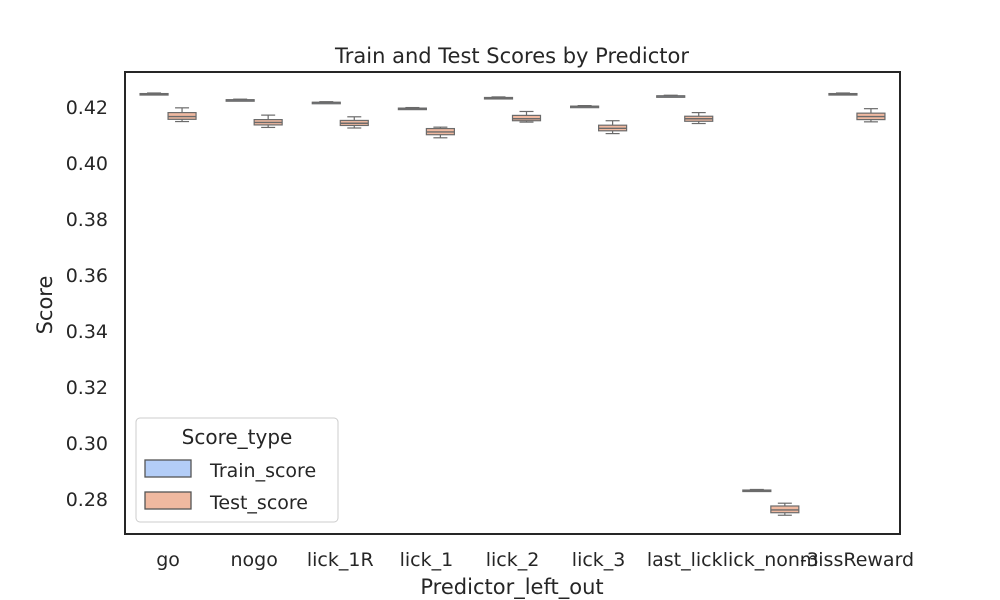  I want to click on chart-title: Train and Test Scores by Predictor, so click(511, 56).